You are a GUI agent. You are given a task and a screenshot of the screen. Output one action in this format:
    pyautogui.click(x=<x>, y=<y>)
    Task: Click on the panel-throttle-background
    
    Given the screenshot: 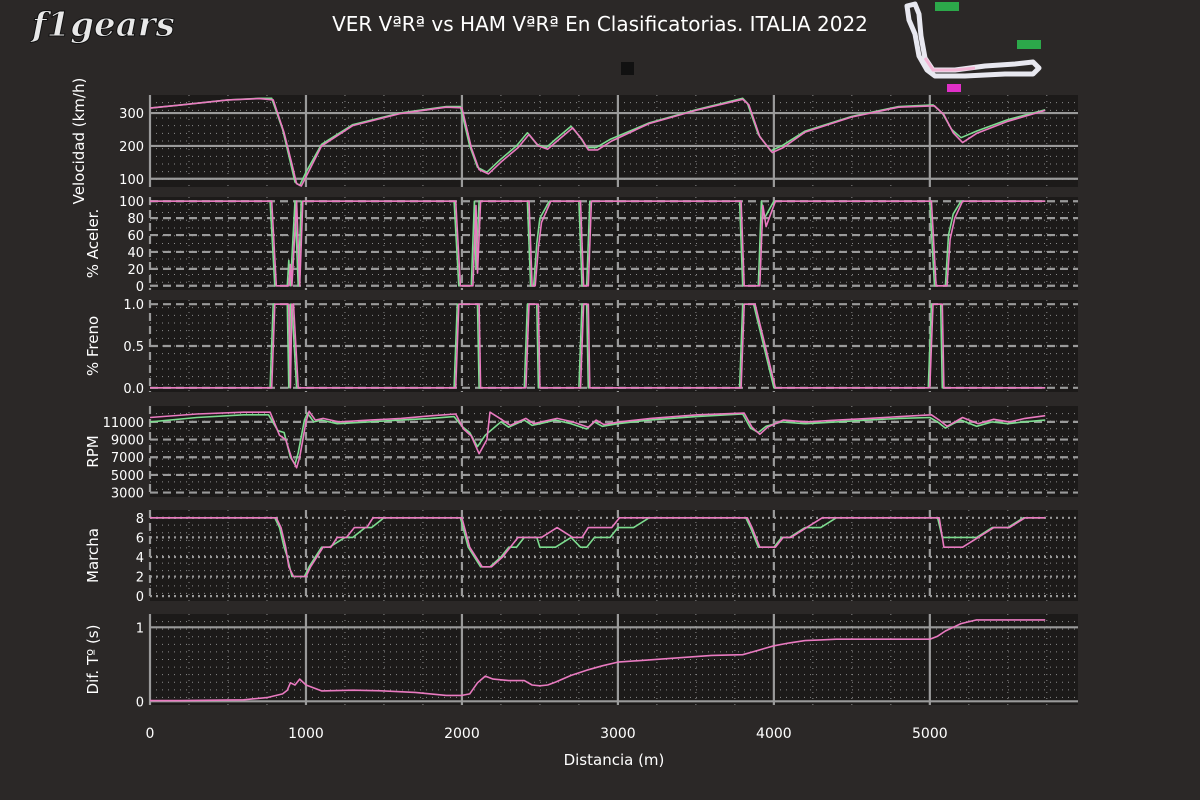 What is the action you would take?
    pyautogui.click(x=614, y=243)
    